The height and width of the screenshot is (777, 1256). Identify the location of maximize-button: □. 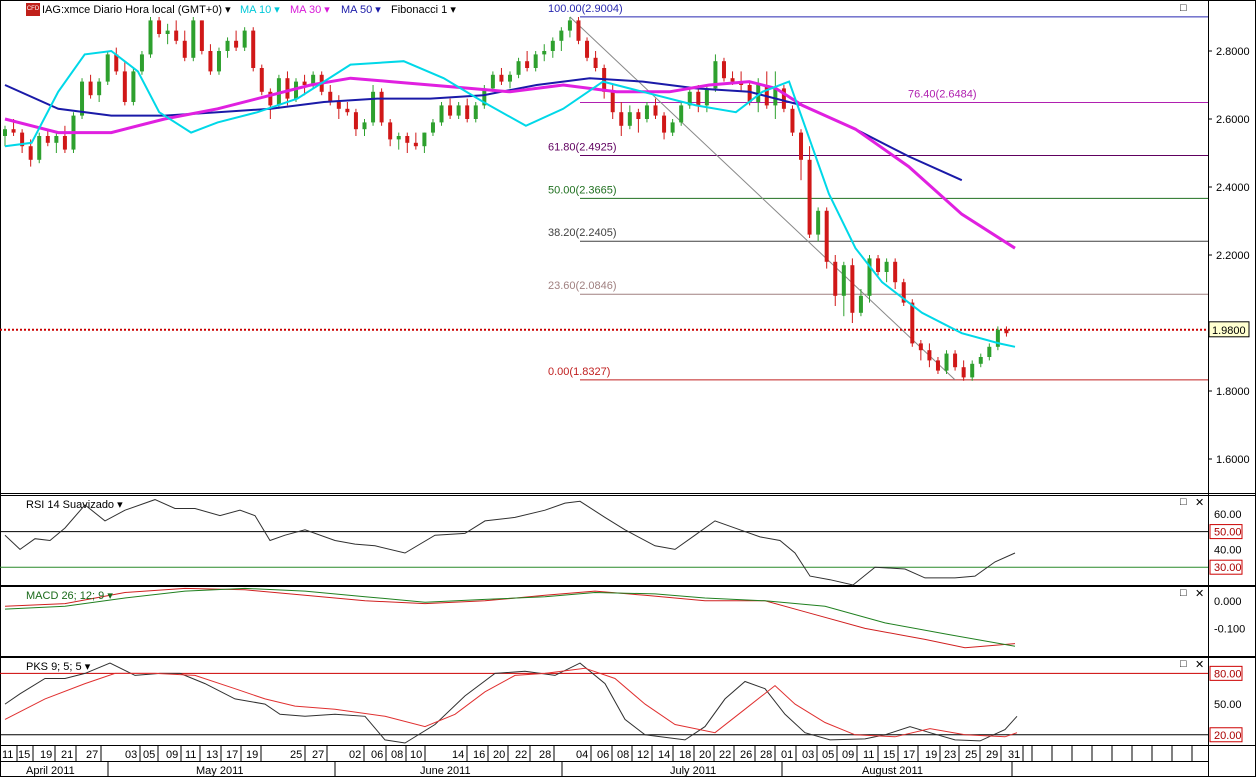
(1183, 8).